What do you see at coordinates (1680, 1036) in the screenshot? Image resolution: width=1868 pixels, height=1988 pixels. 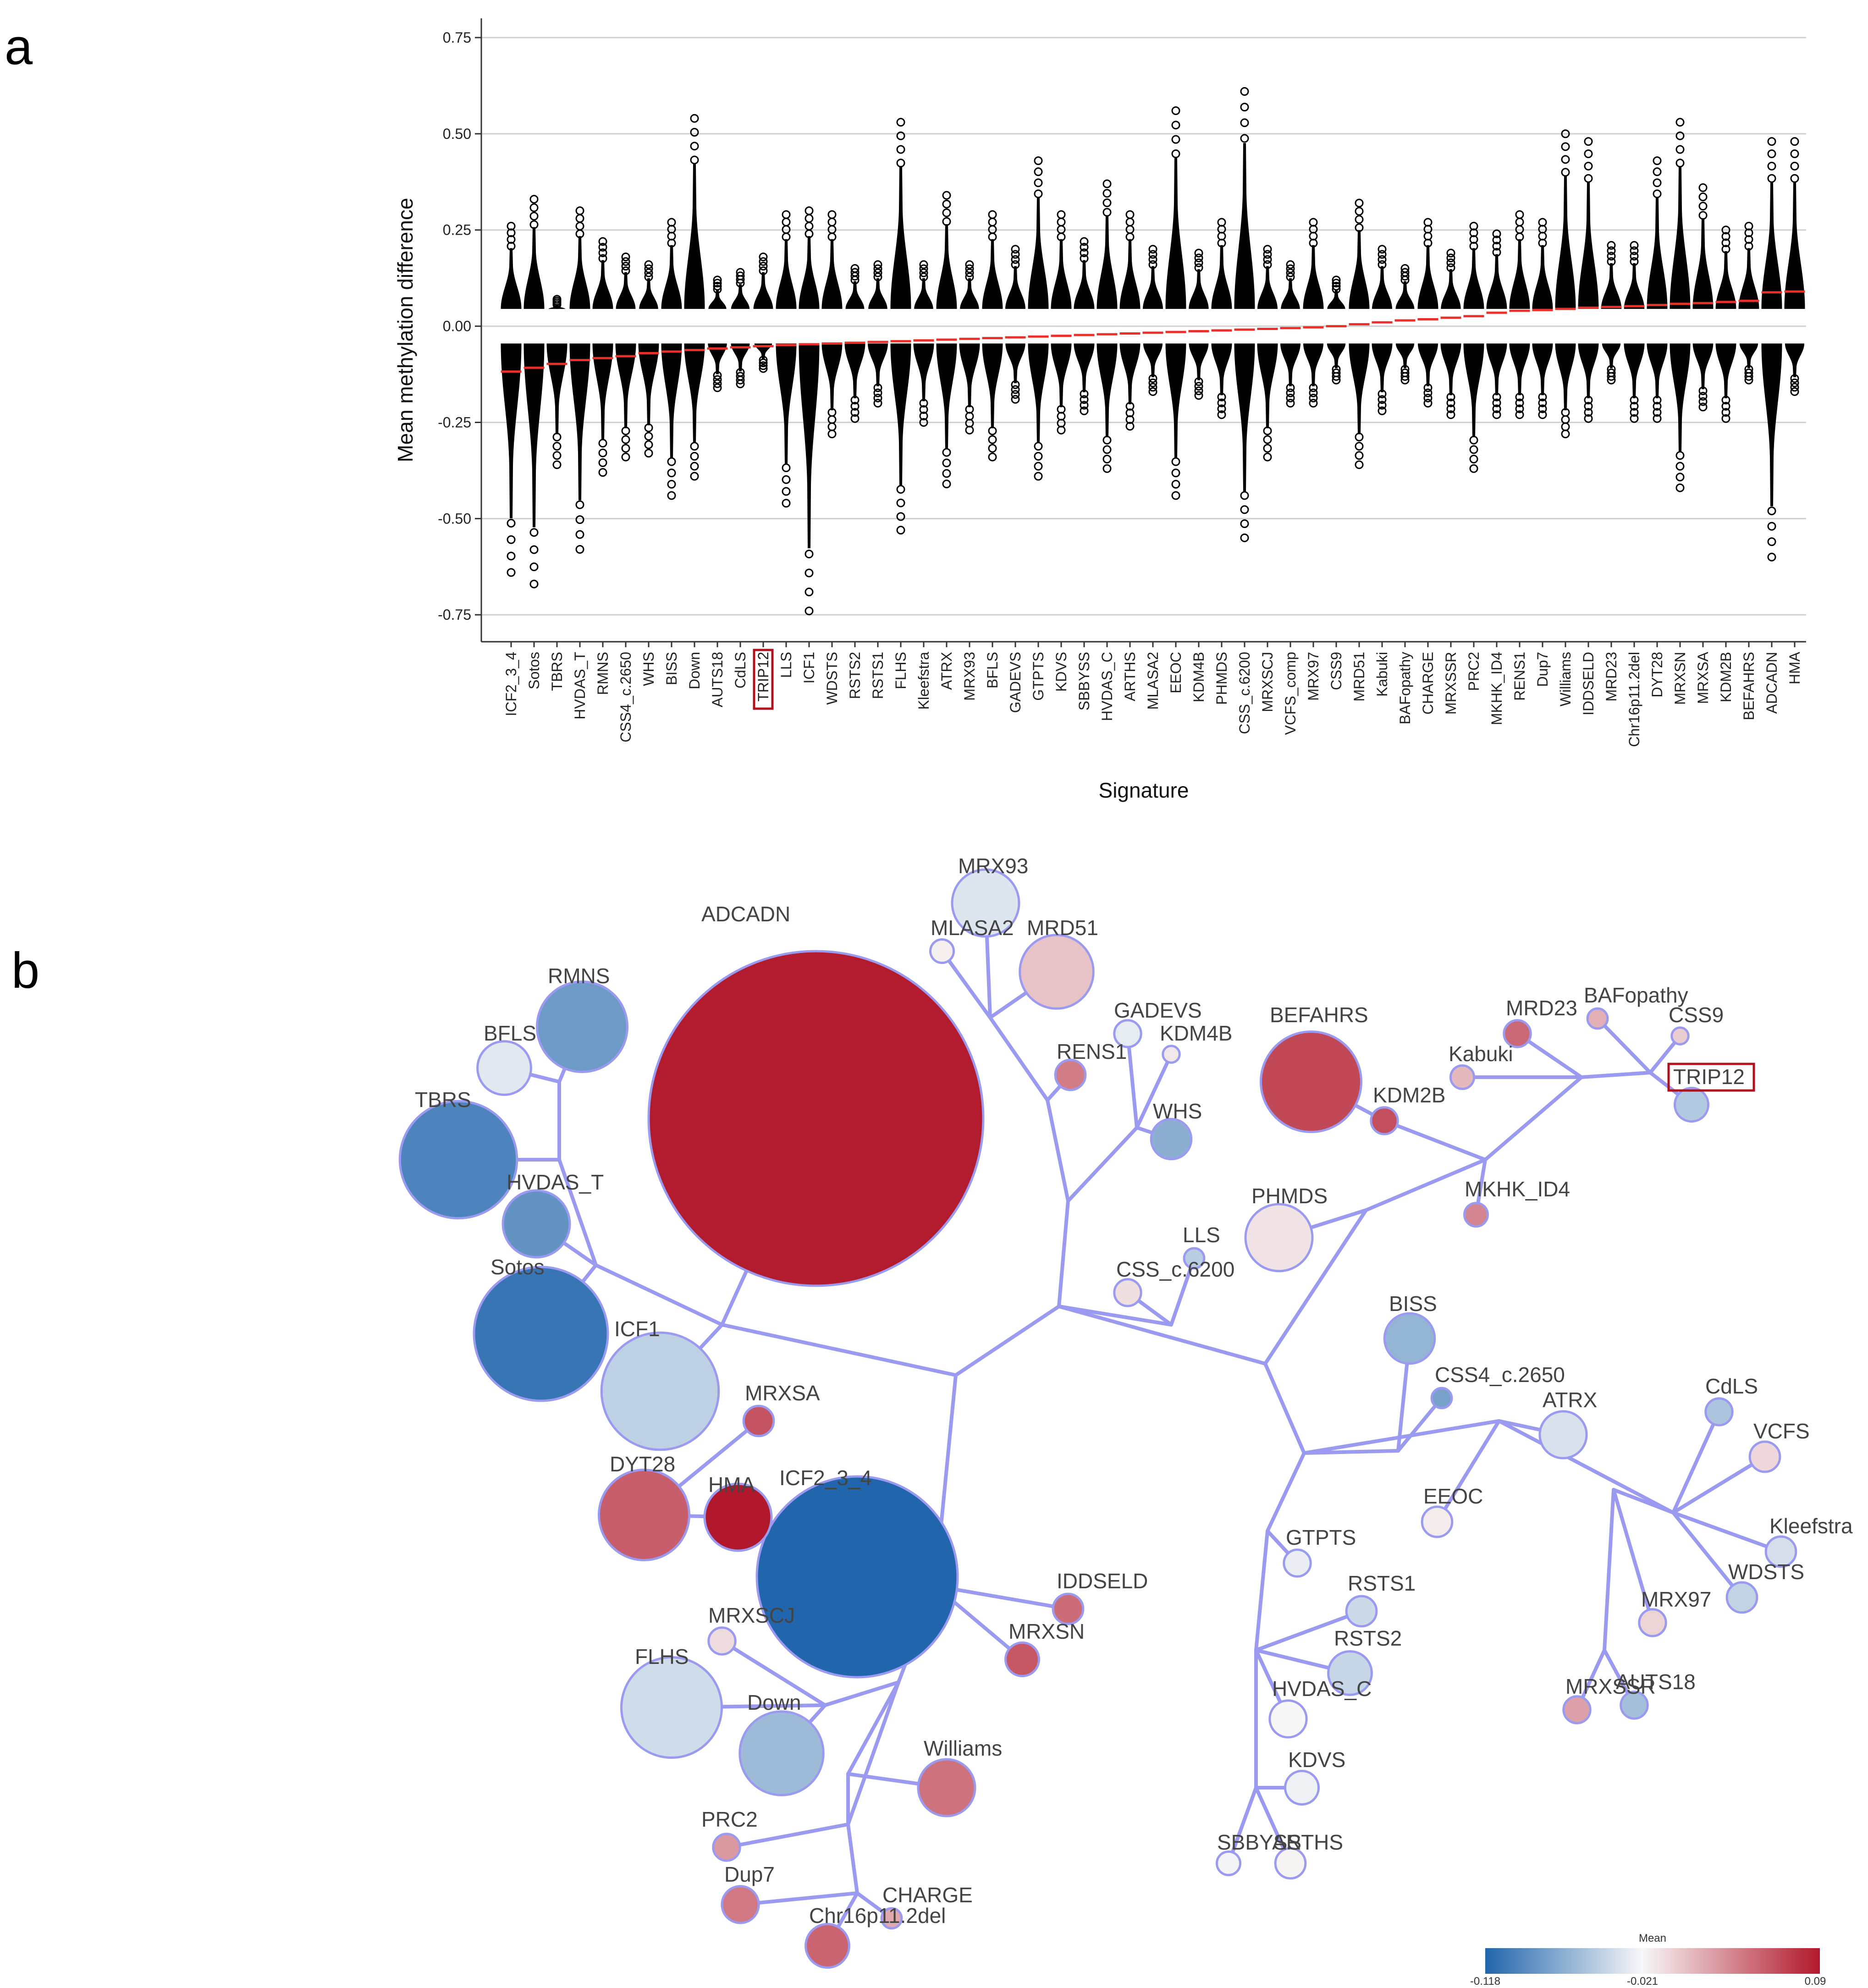 I see `node-css9` at bounding box center [1680, 1036].